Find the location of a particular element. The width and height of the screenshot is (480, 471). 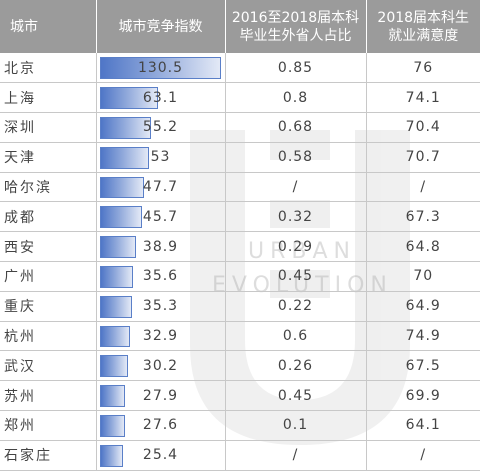

table-row: 深圳 55.2 0.68 70.4 is located at coordinates (240, 127).